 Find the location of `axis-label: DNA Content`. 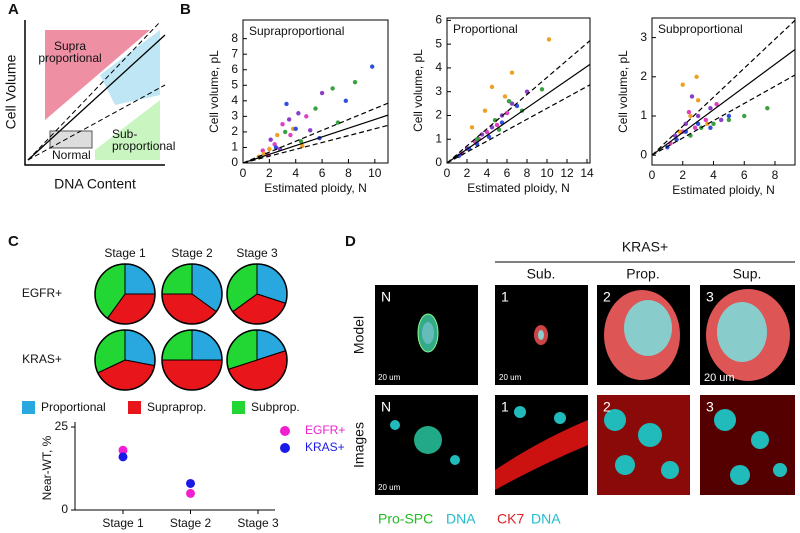

axis-label: DNA Content is located at coordinates (95, 184).